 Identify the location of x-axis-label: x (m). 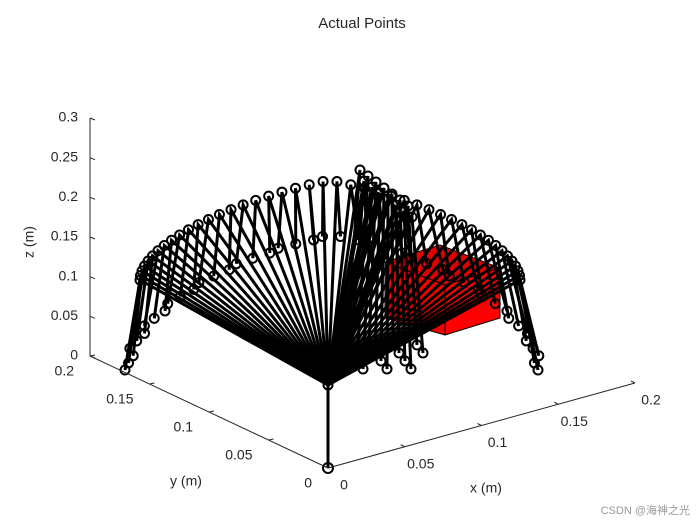
(486, 488).